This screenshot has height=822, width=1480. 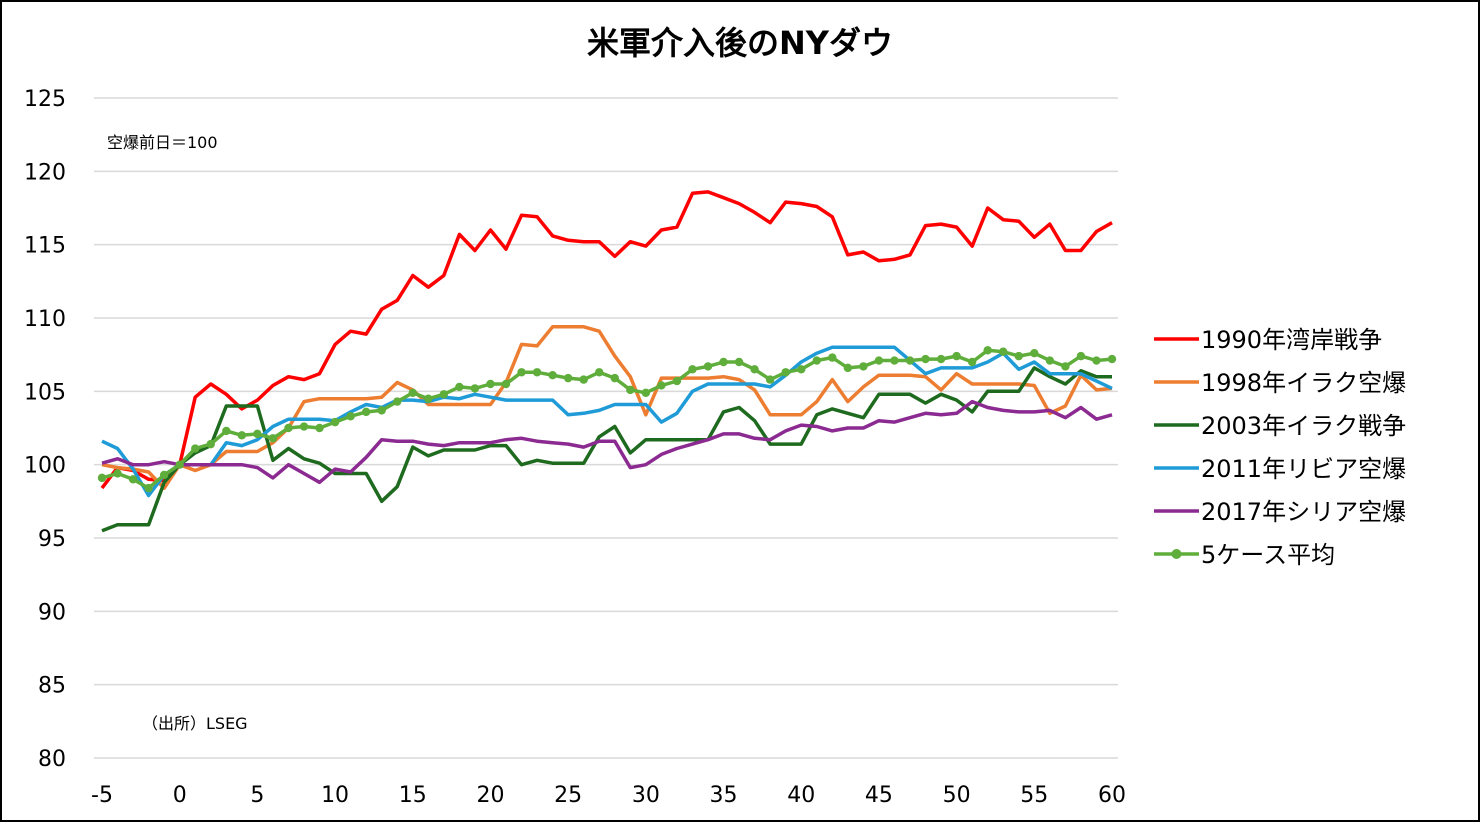 I want to click on x-tick-label: 15, so click(x=413, y=795).